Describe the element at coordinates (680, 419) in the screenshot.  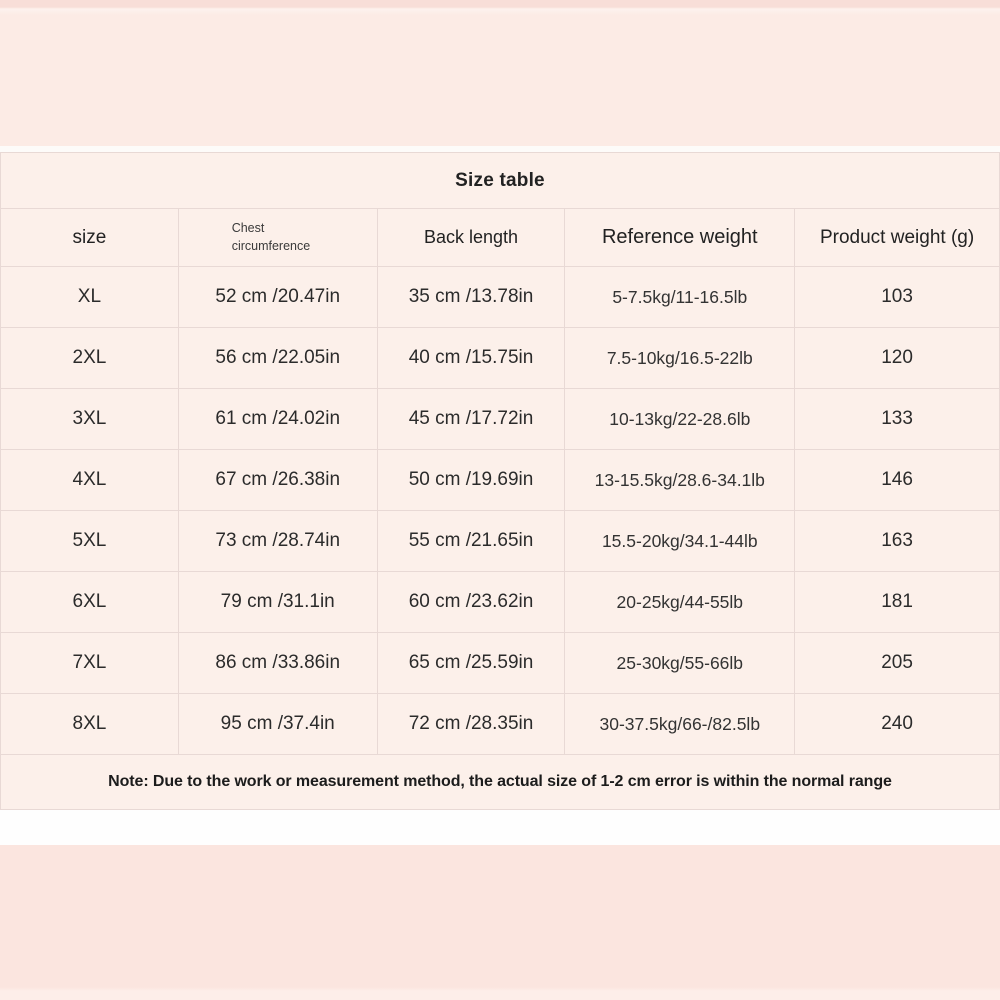
I see `cell-reference-weight: 10-13kg/22-28.6lb` at that location.